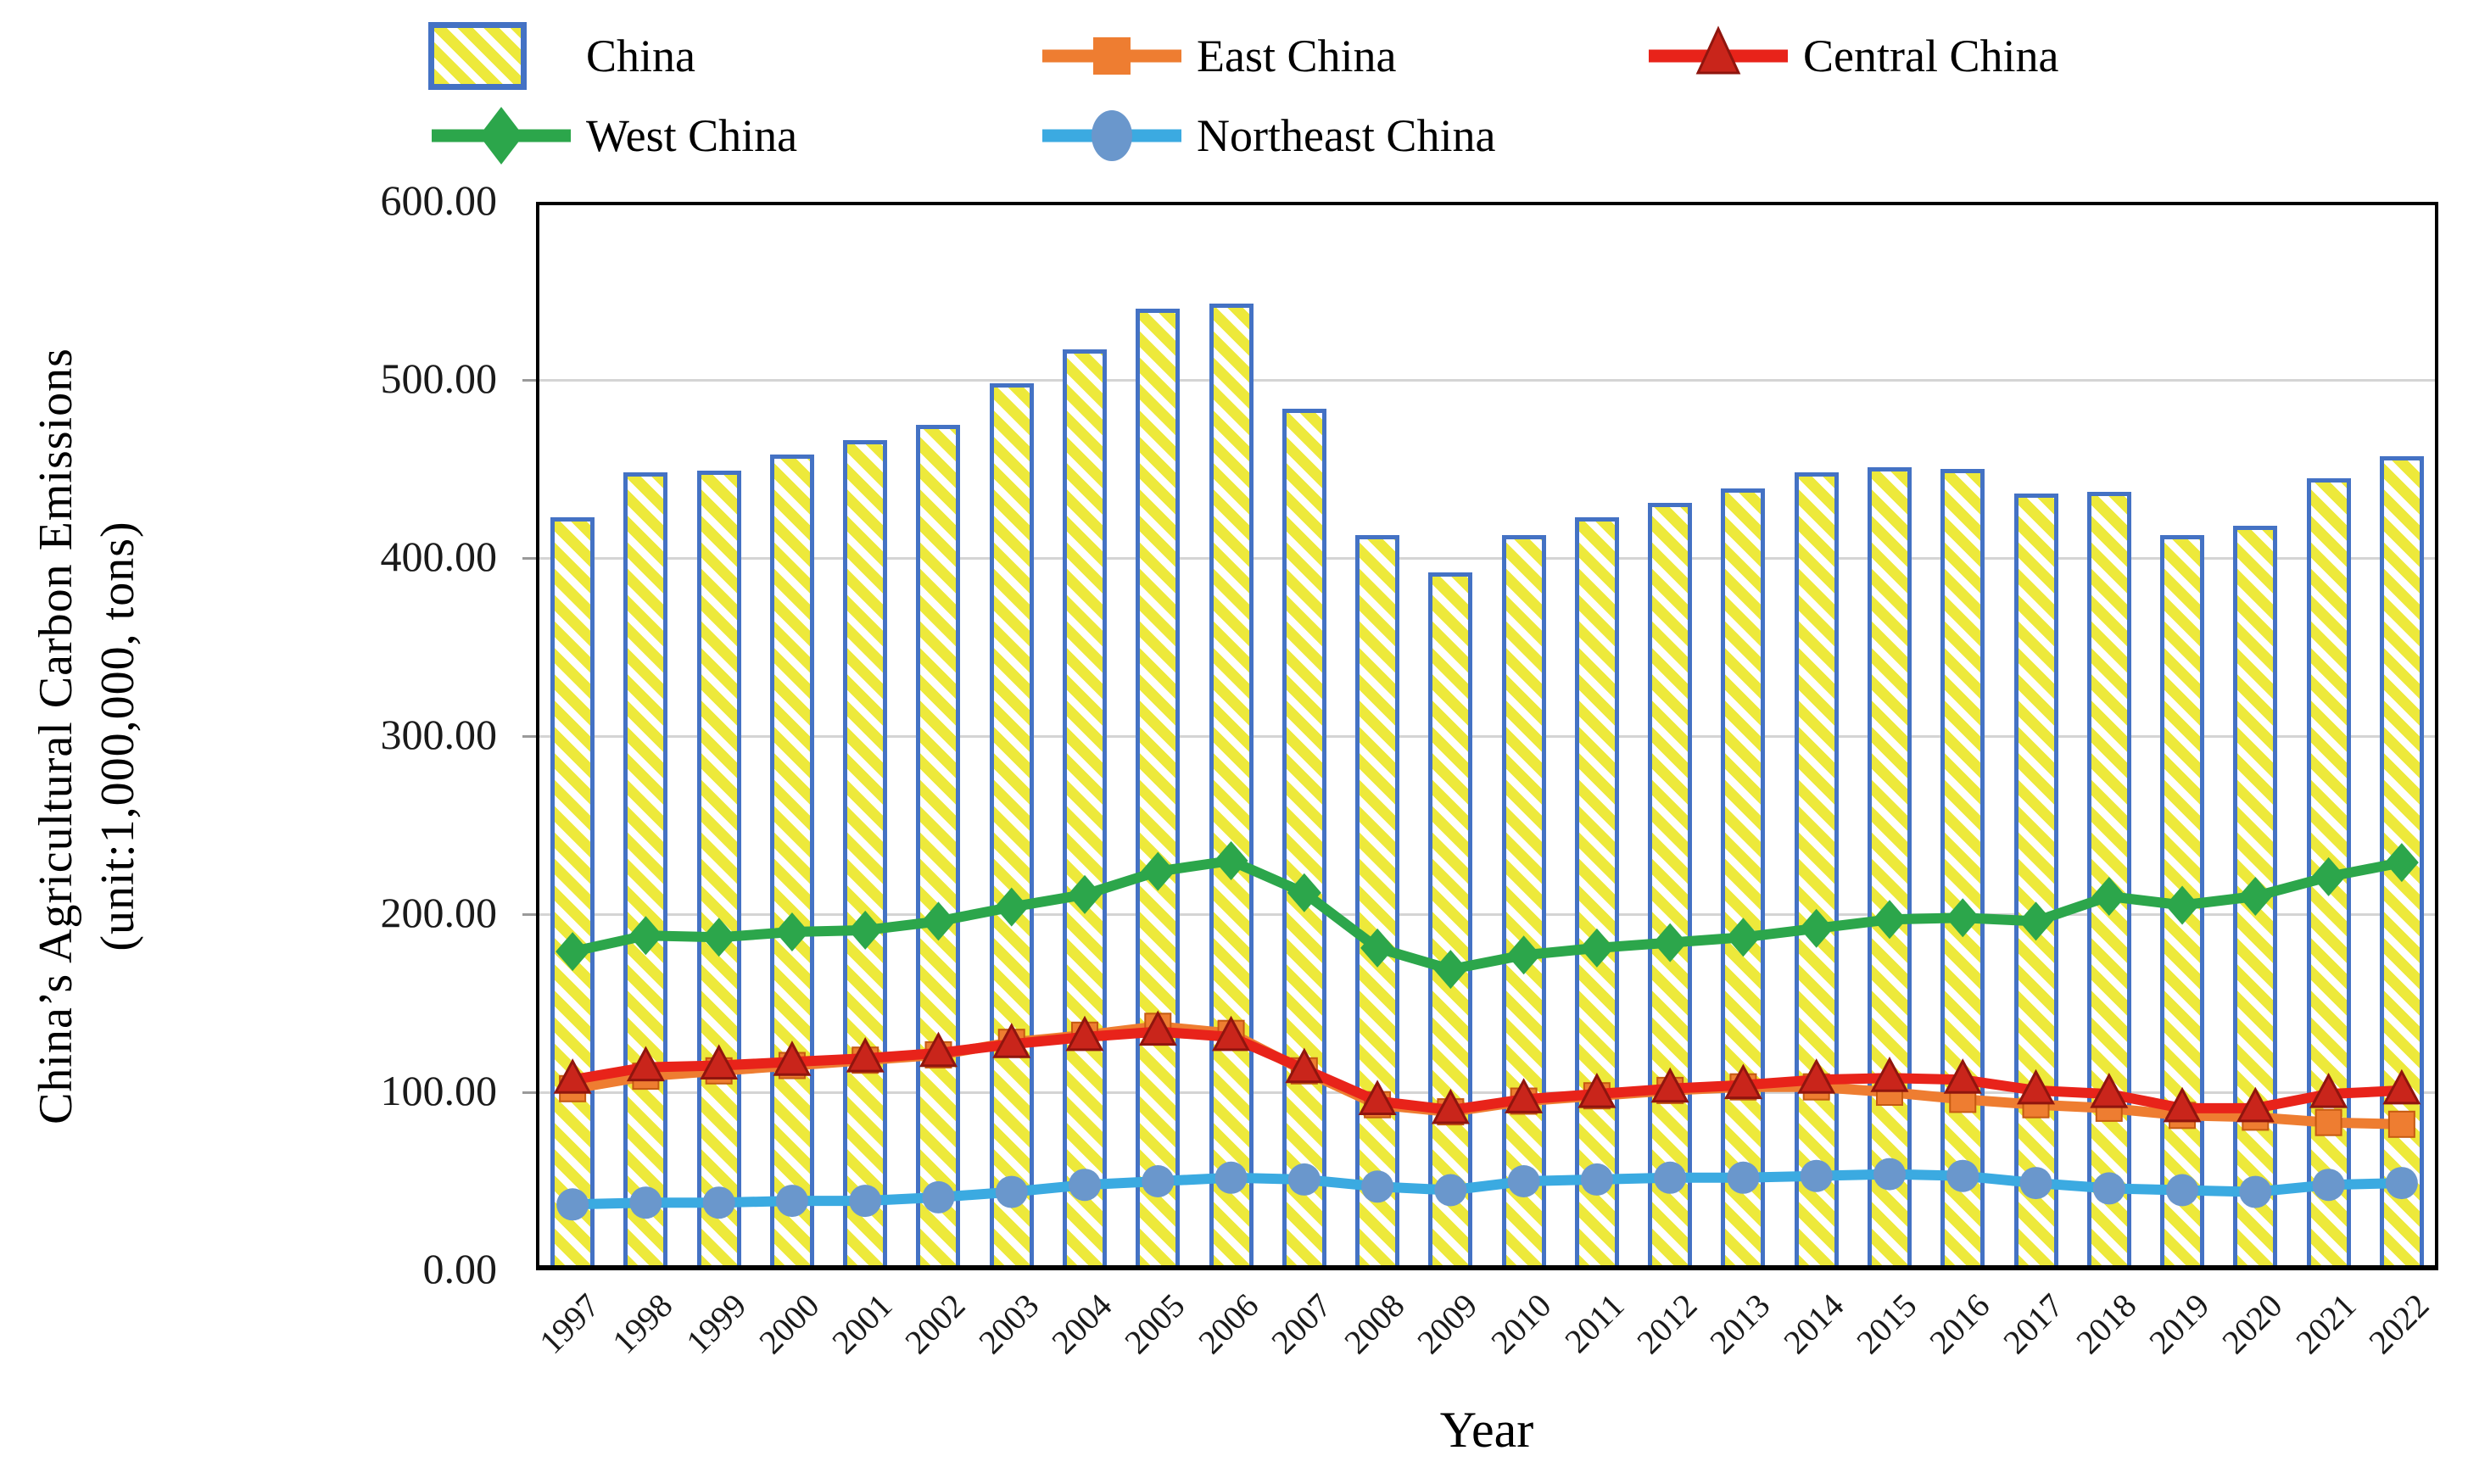  What do you see at coordinates (1487, 1070) in the screenshot?
I see `central-china-line` at bounding box center [1487, 1070].